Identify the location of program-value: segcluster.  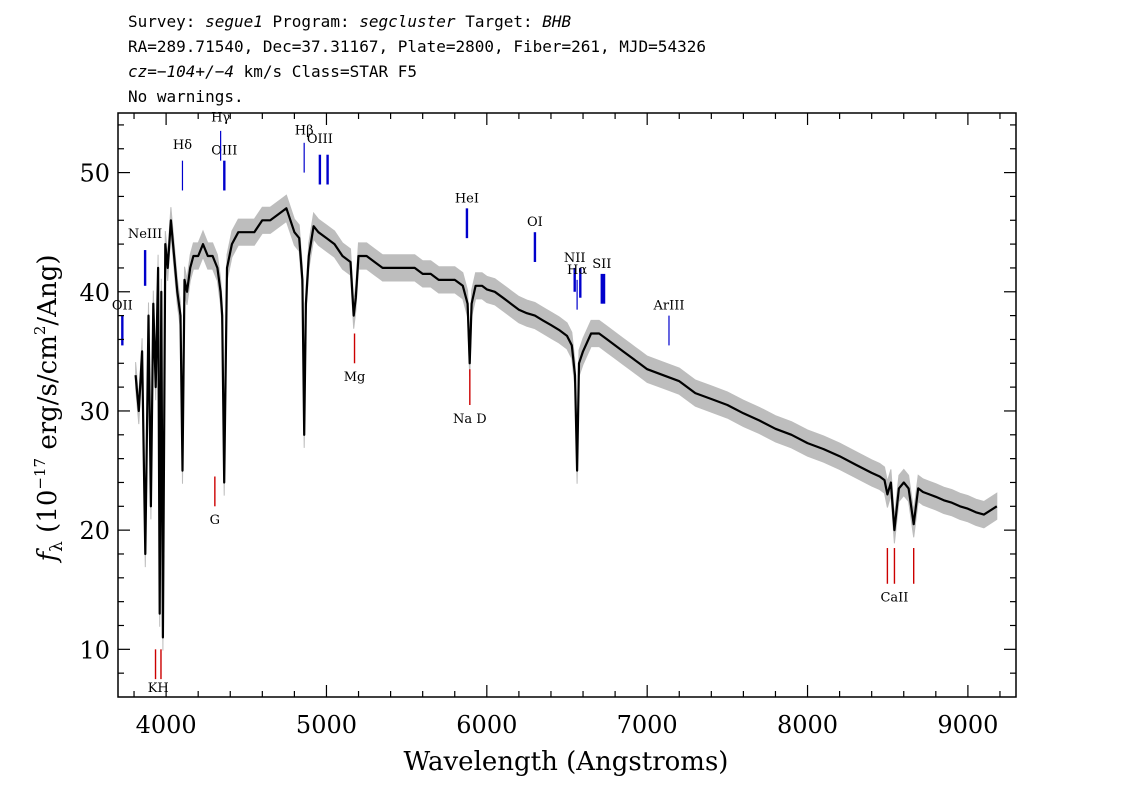
(407, 21).